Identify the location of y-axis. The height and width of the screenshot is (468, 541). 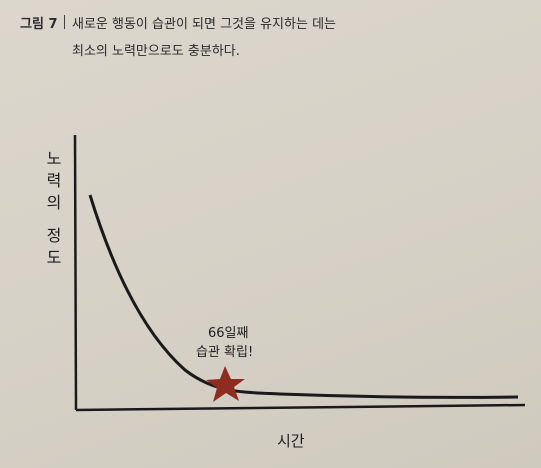
(75, 272).